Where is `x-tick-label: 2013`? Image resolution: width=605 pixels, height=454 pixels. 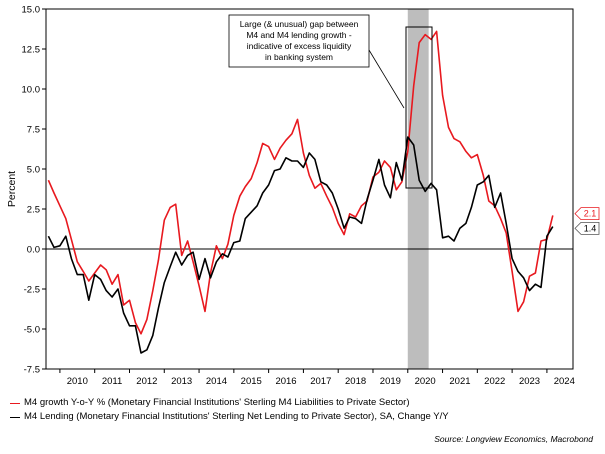 x-tick-label: 2013 is located at coordinates (181, 381).